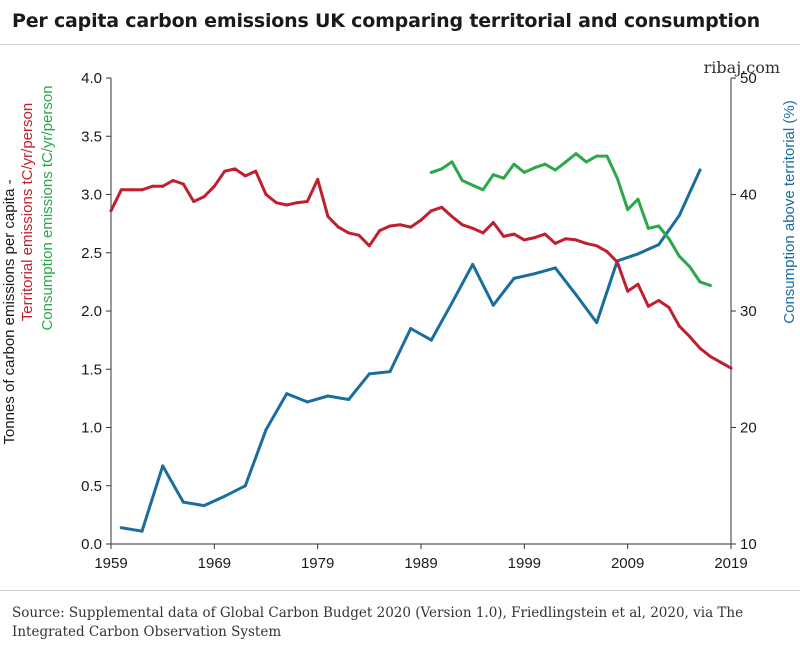 The height and width of the screenshot is (653, 800). I want to click on y-right-tick-label: 40, so click(748, 195).